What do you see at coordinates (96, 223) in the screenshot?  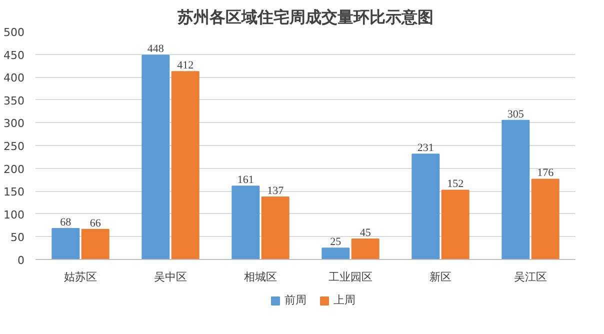 I see `data-label: 66` at bounding box center [96, 223].